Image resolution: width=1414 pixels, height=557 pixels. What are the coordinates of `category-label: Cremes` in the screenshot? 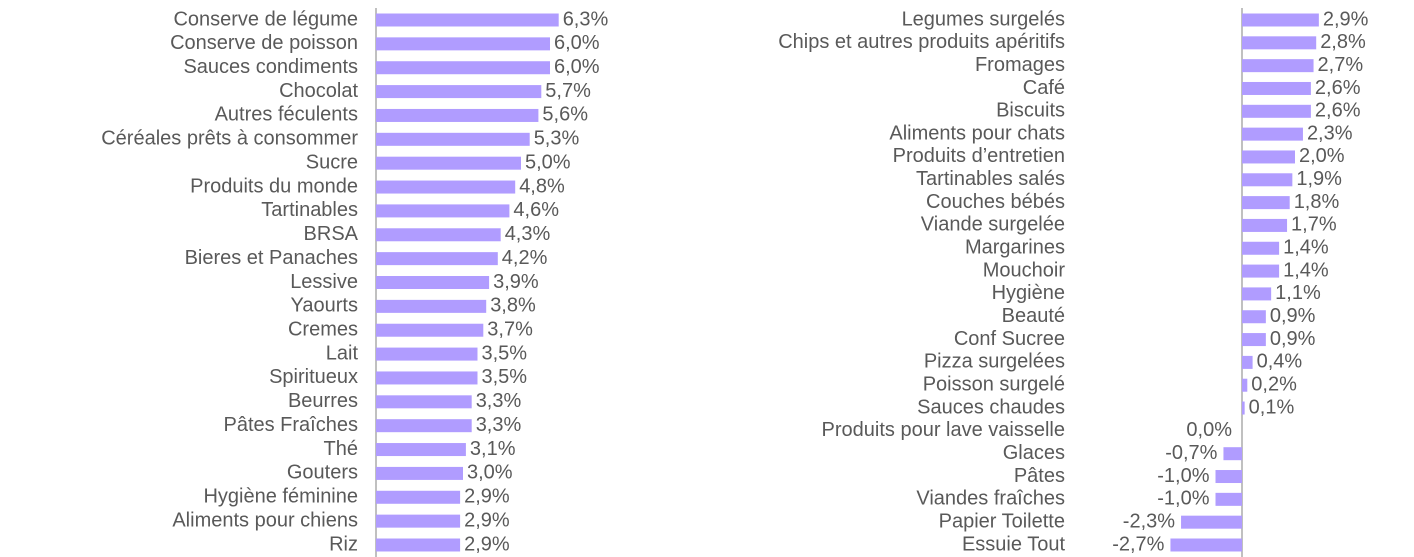 It's located at (323, 330).